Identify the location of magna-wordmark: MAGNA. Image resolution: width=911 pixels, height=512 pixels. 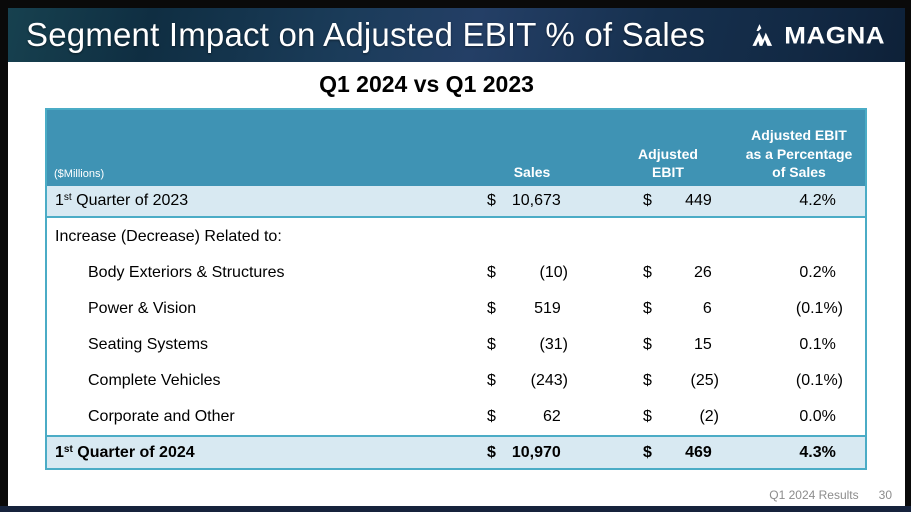
(834, 34).